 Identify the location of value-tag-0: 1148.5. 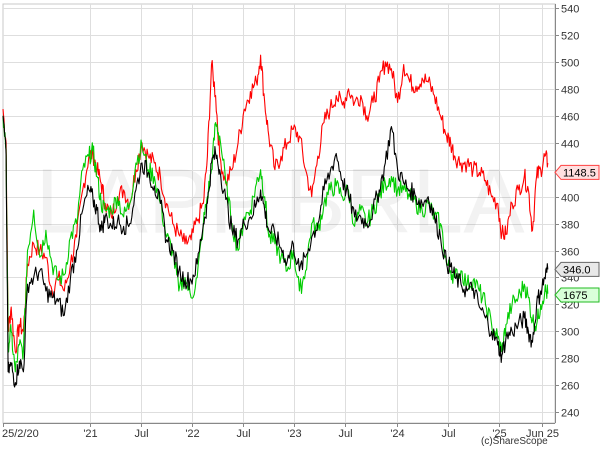
(577, 172).